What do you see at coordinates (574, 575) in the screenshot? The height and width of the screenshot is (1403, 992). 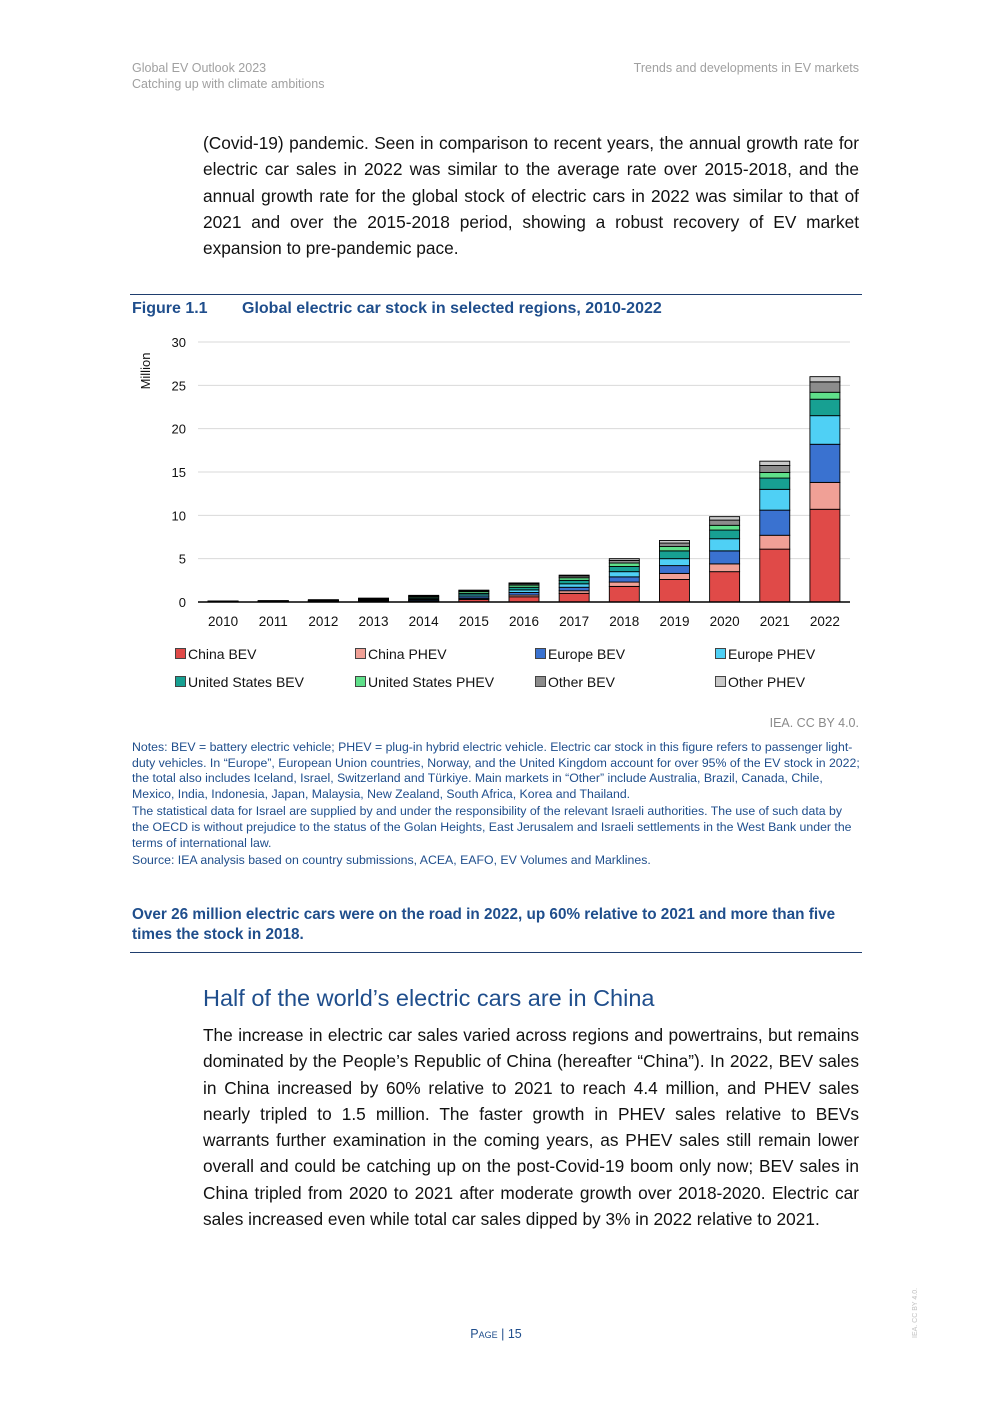 I see `bar-segment-other-phev-2017` at bounding box center [574, 575].